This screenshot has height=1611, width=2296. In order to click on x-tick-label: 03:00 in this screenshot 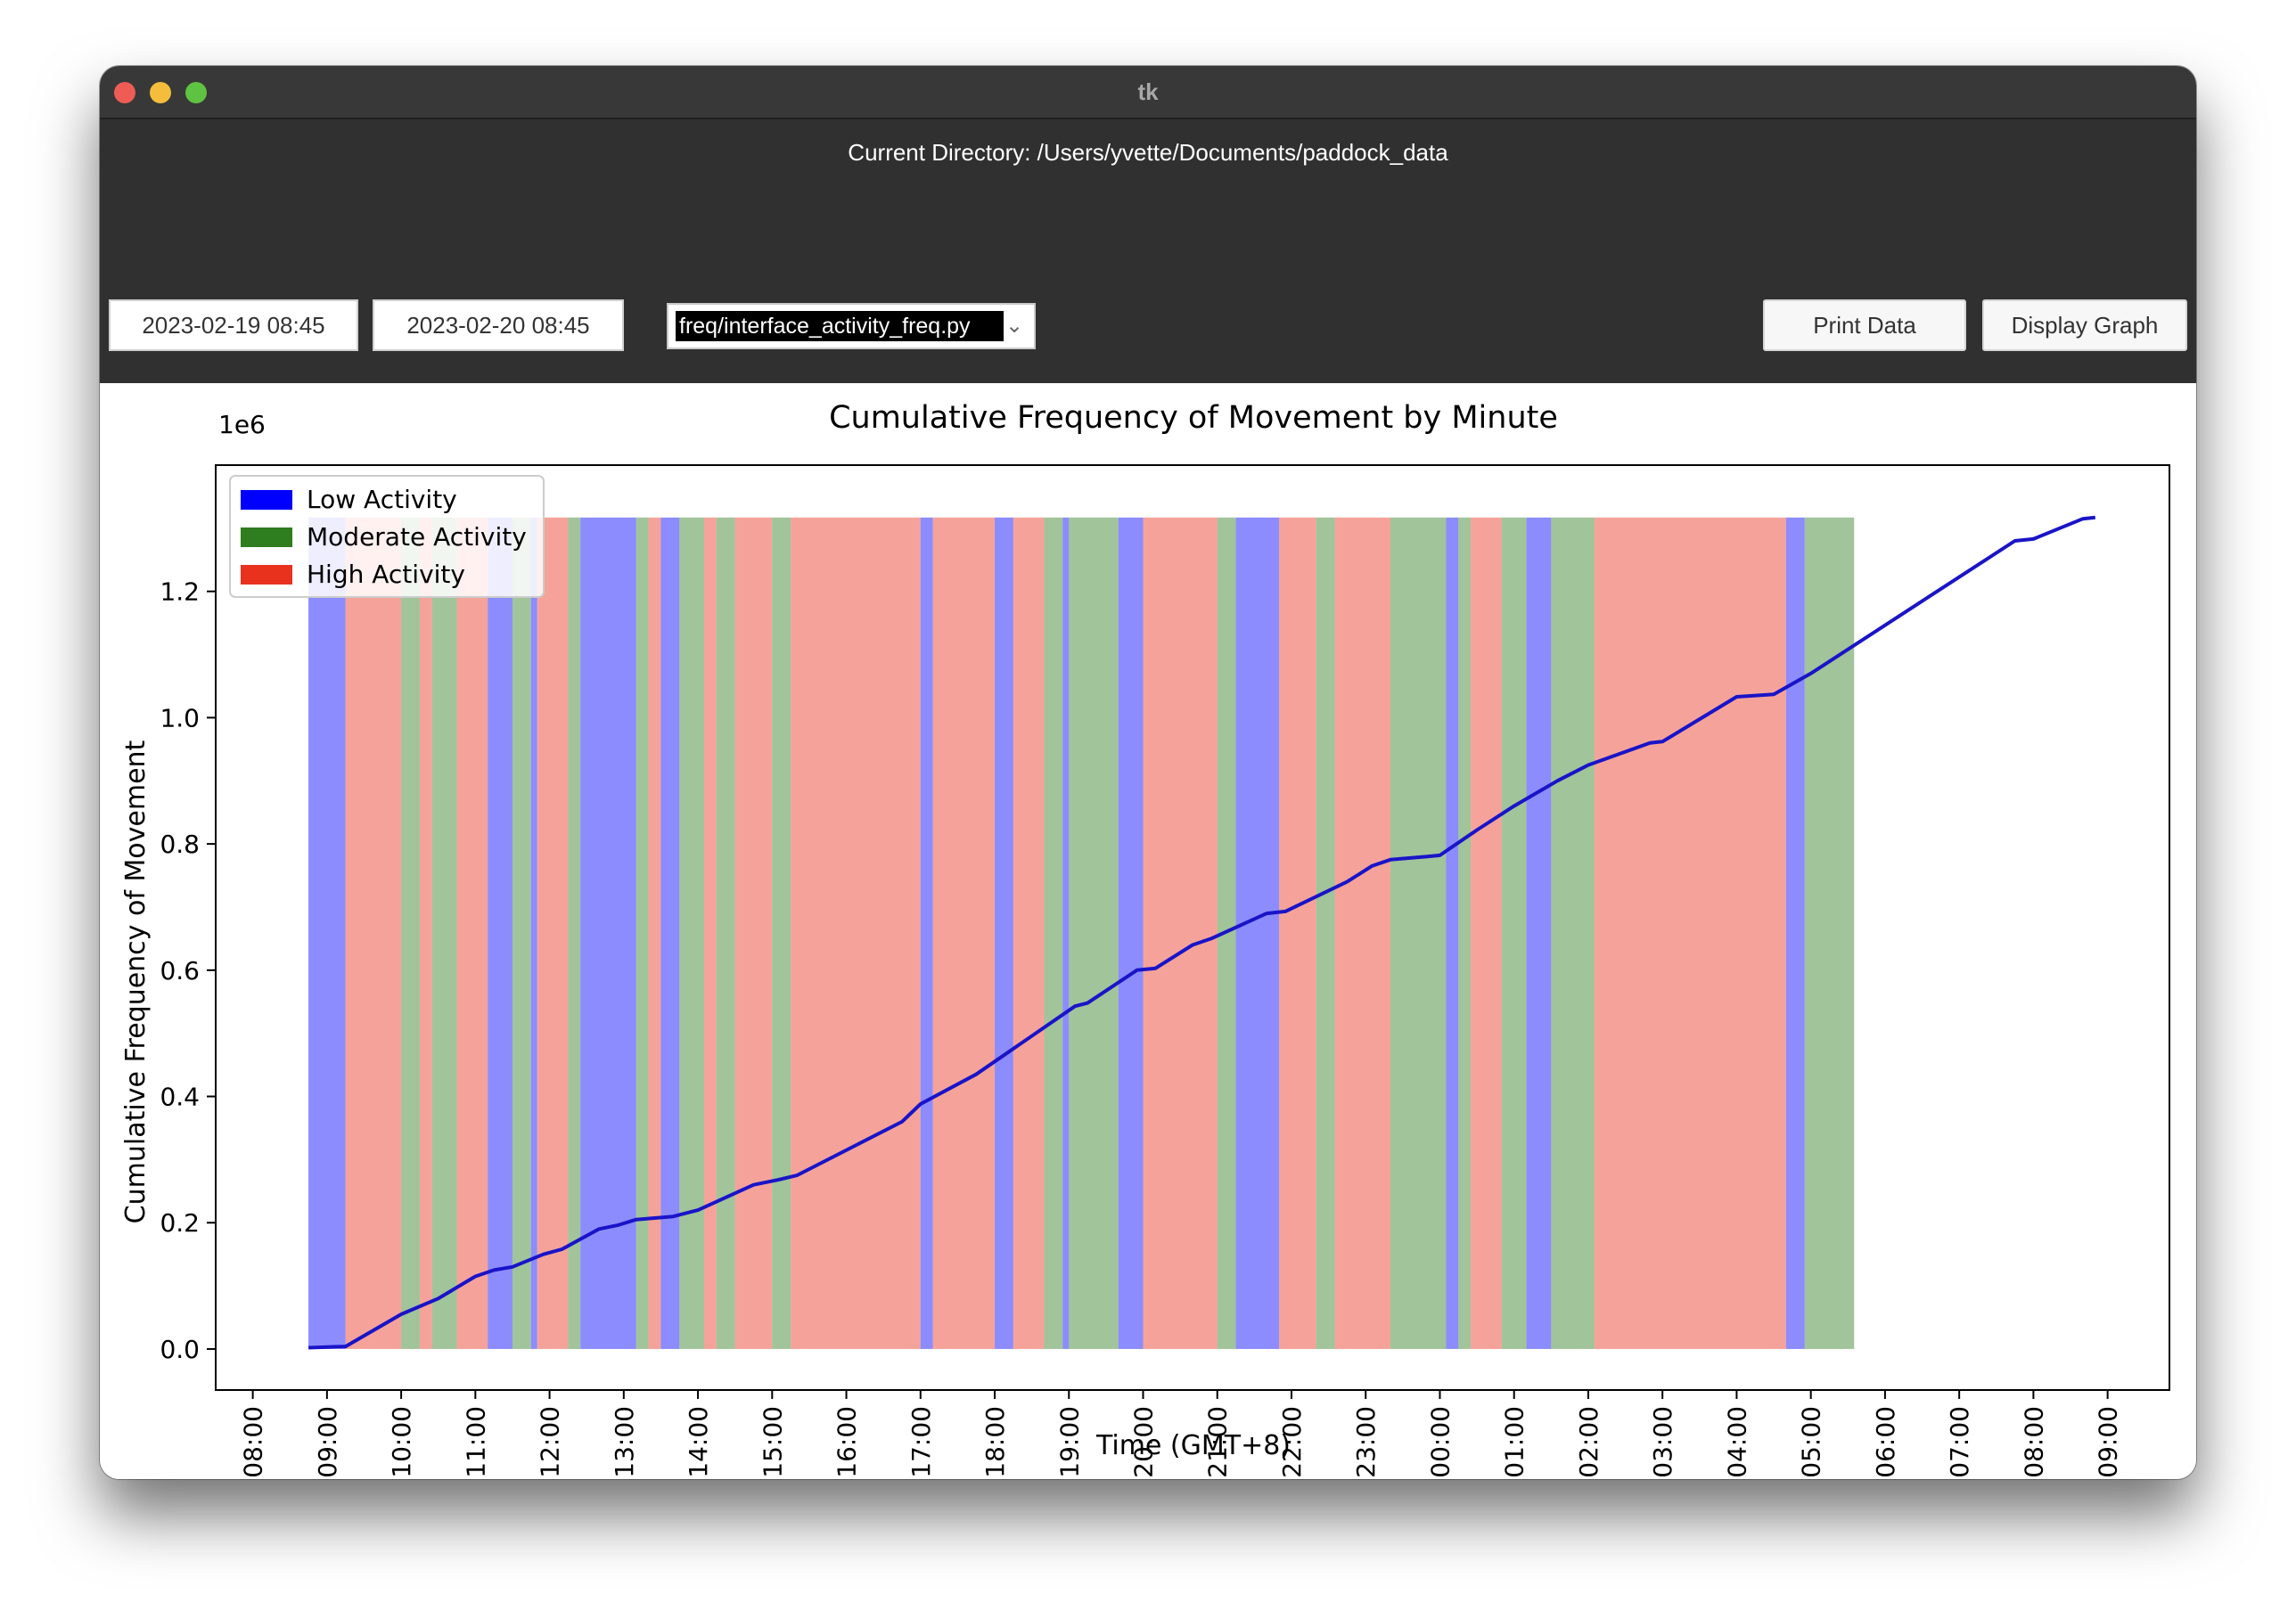, I will do `click(1663, 1442)`.